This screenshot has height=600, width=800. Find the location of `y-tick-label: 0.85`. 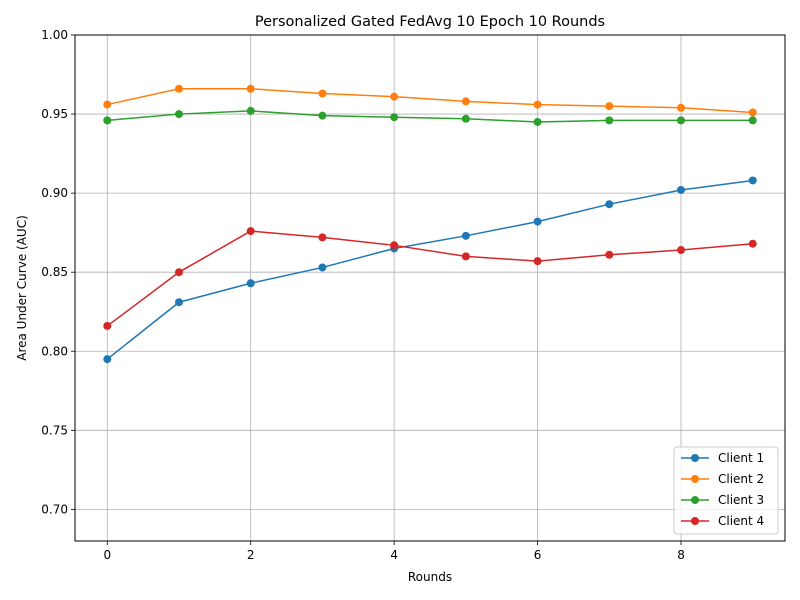

y-tick-label: 0.85 is located at coordinates (54, 272).